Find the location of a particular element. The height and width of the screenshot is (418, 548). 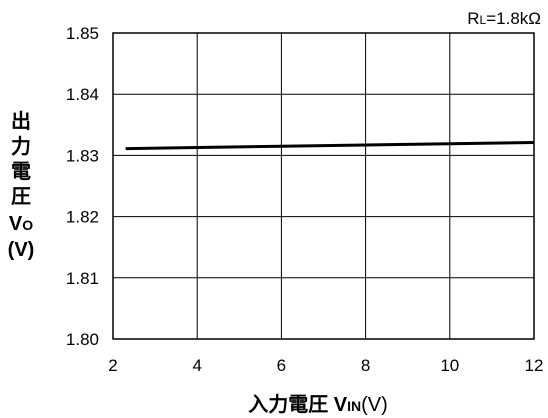

series-line is located at coordinates (330, 146).